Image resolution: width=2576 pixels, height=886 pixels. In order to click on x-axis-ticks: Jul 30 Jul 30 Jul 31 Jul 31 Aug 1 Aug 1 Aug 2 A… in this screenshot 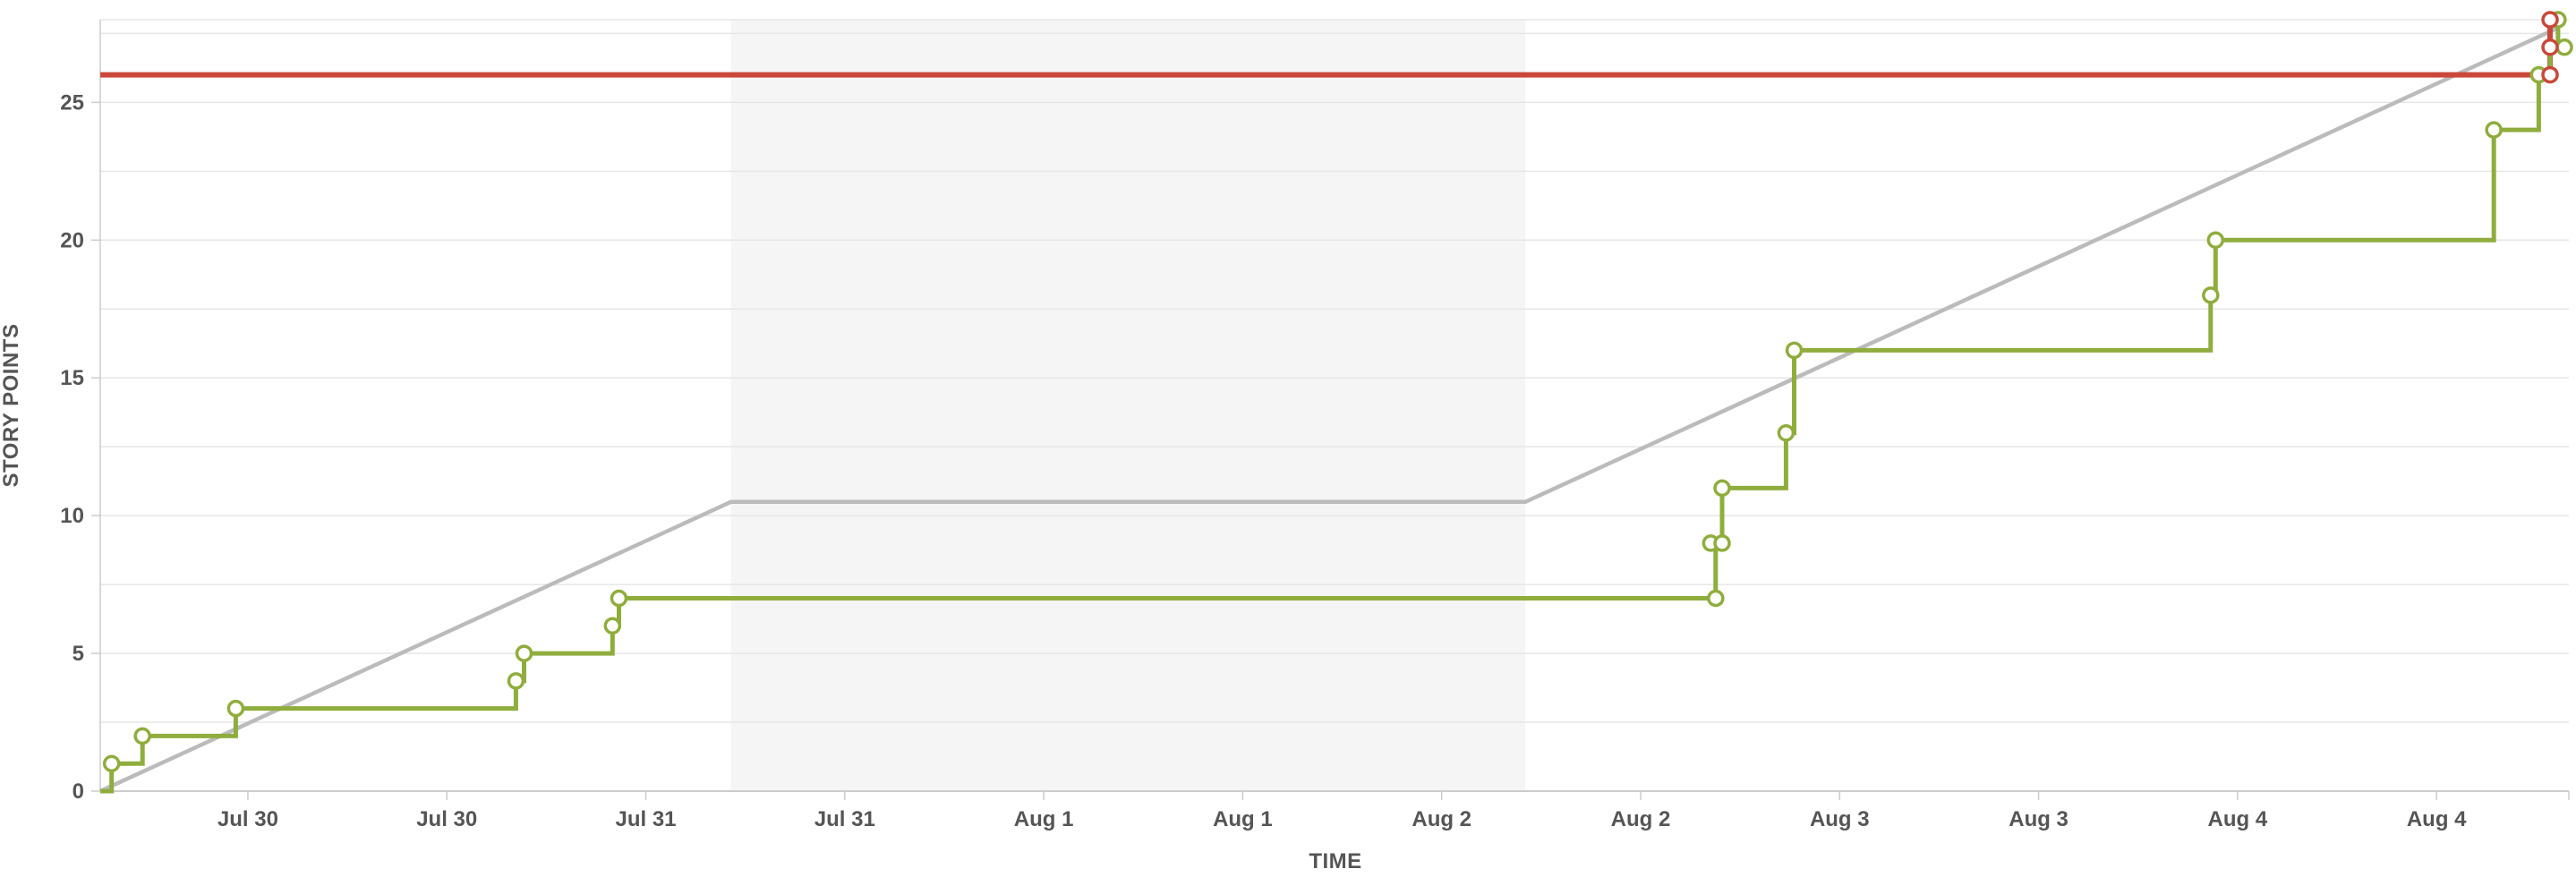, I will do `click(1394, 811)`.